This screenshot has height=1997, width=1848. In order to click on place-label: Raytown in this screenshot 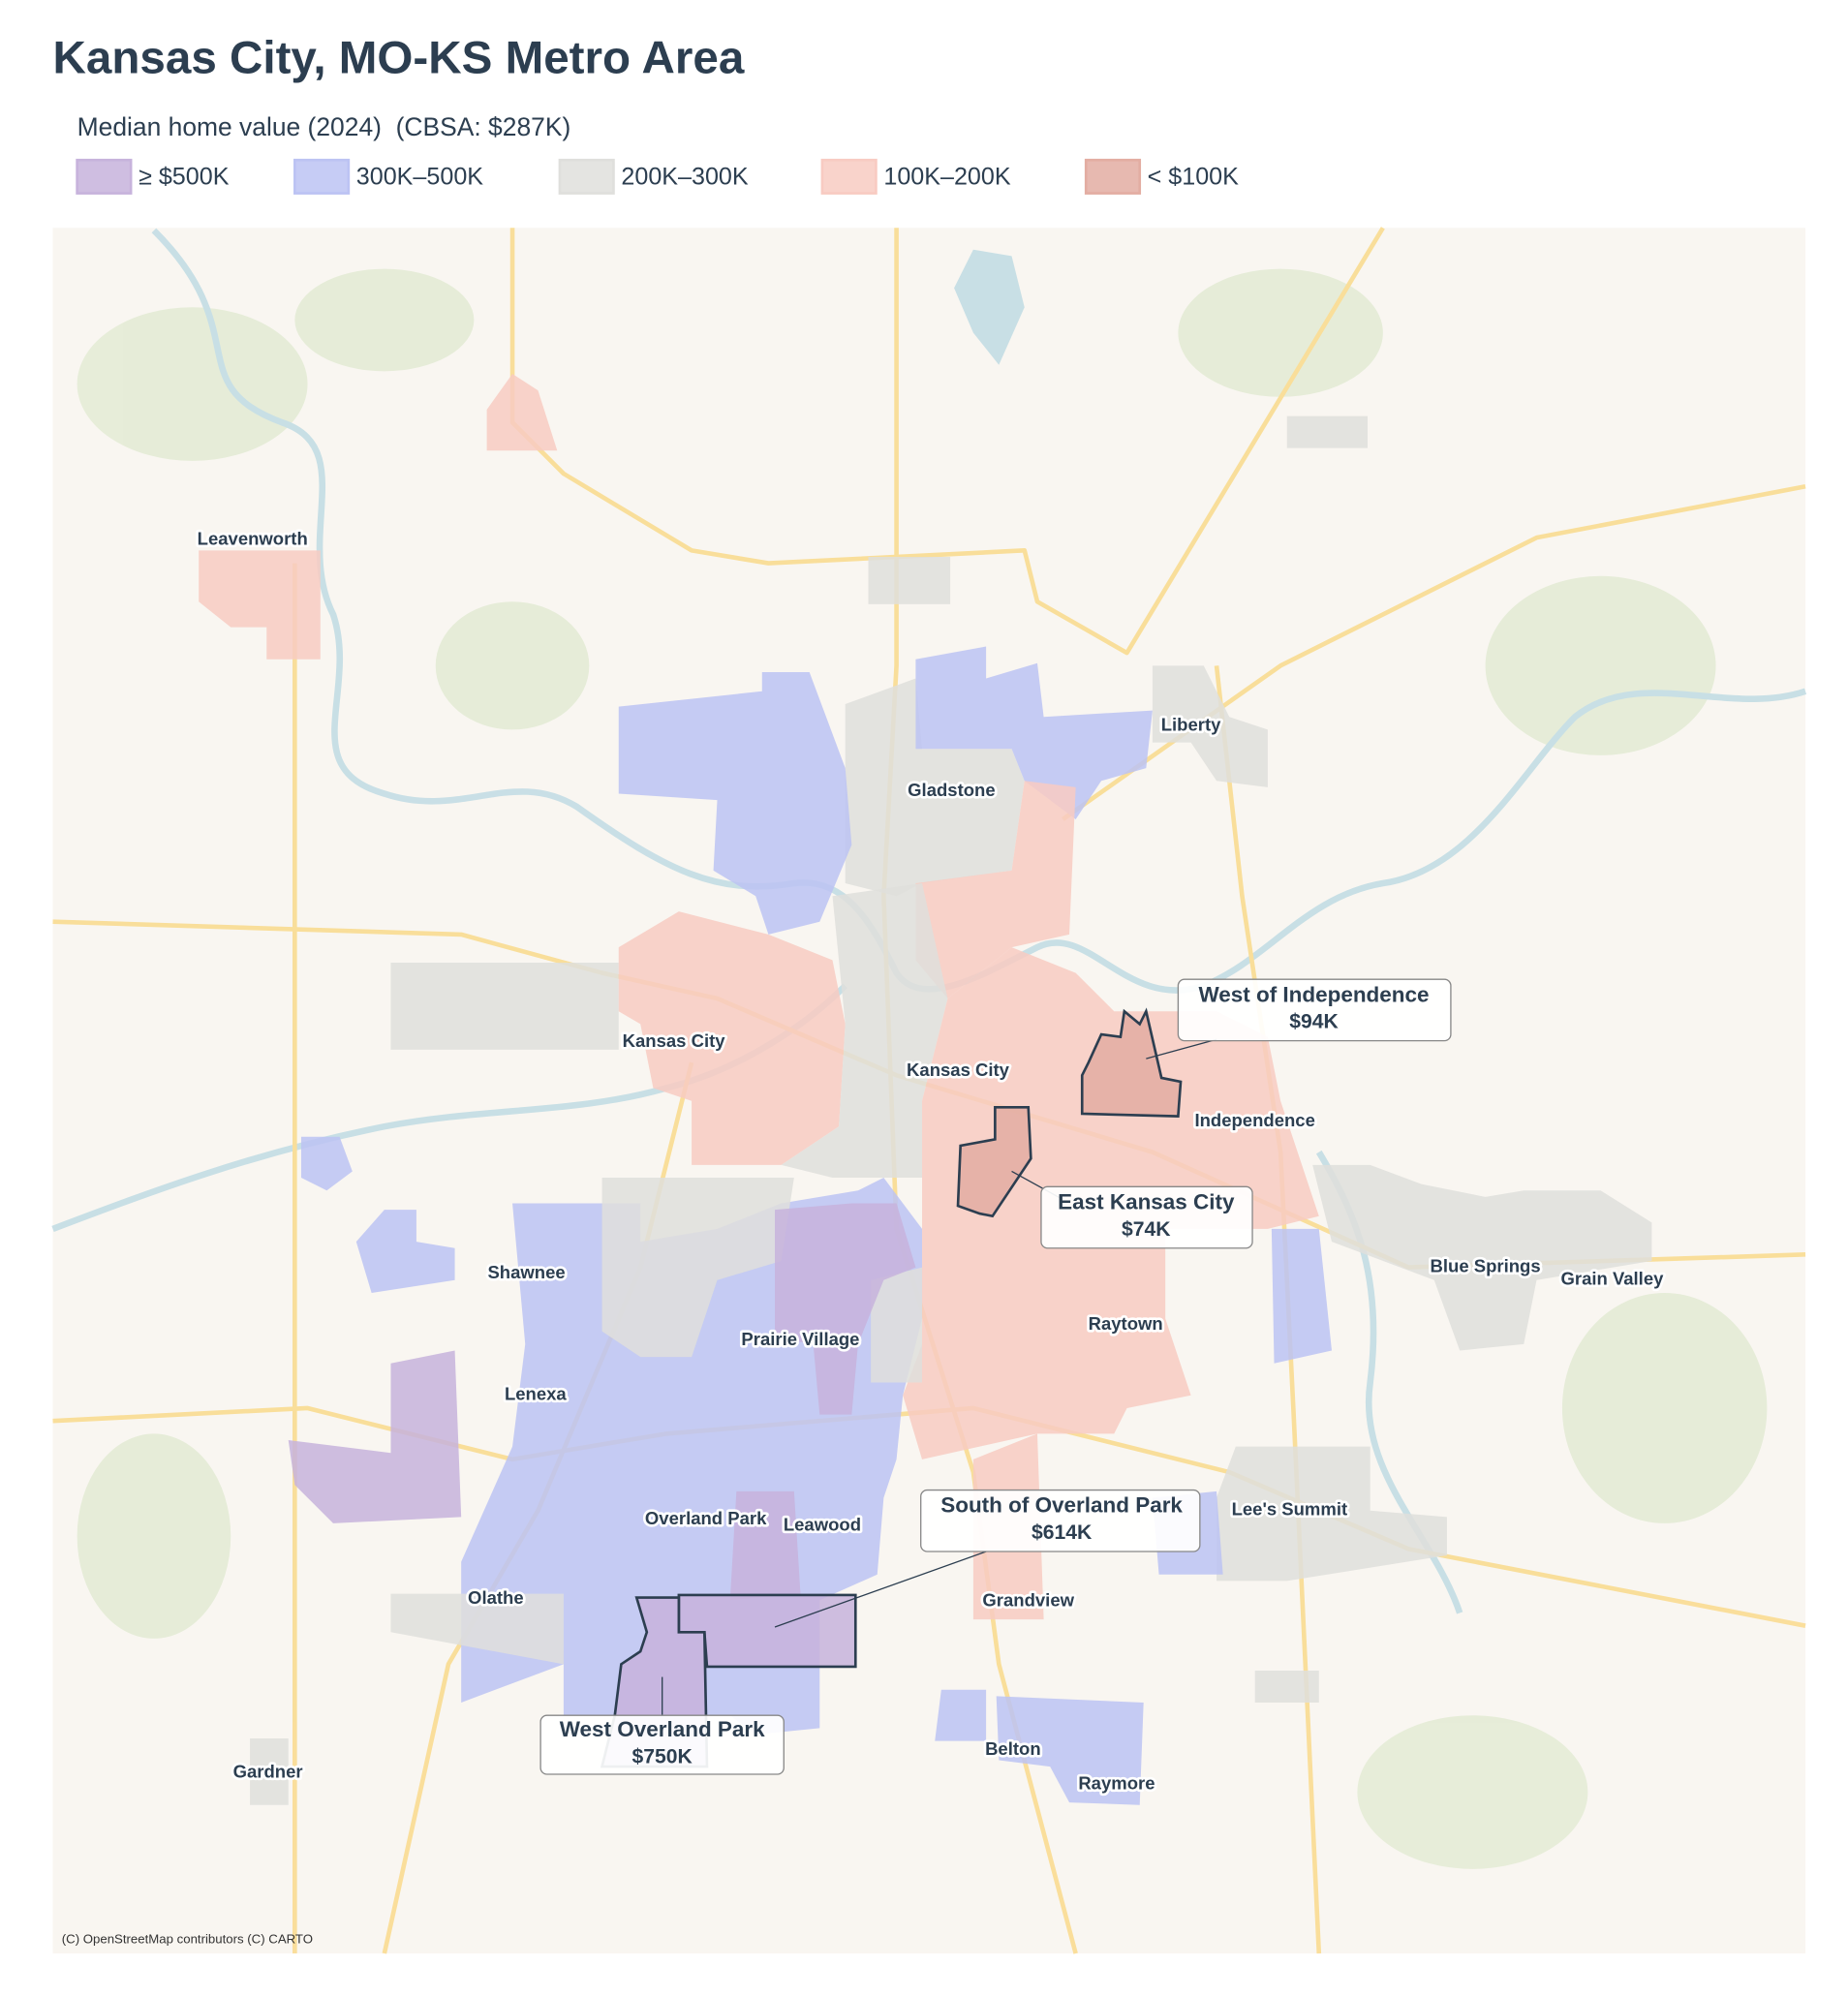, I will do `click(1126, 1323)`.